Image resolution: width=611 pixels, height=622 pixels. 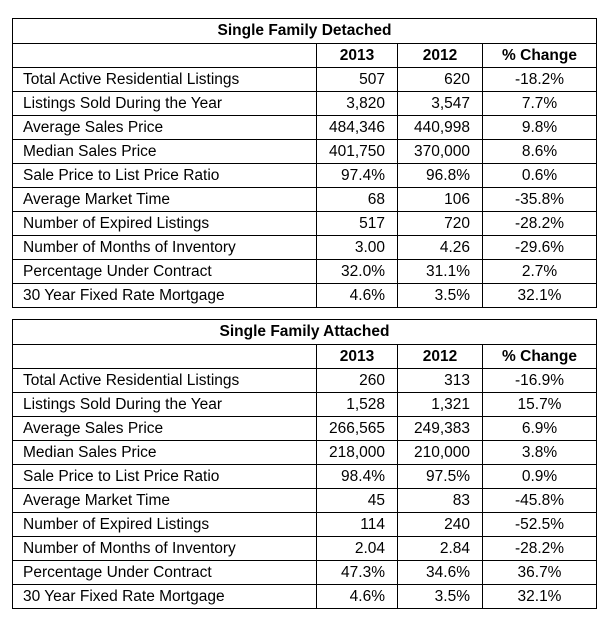 What do you see at coordinates (539, 199) in the screenshot?
I see `change-cell: -35.8%` at bounding box center [539, 199].